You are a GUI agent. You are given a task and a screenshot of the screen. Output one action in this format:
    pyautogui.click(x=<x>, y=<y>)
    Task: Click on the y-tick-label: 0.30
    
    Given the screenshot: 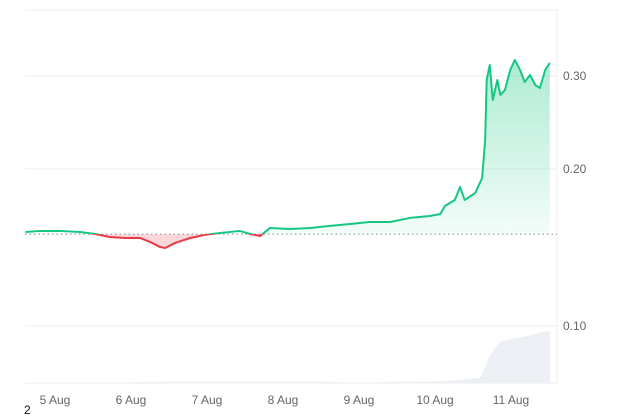 What is the action you would take?
    pyautogui.click(x=575, y=76)
    